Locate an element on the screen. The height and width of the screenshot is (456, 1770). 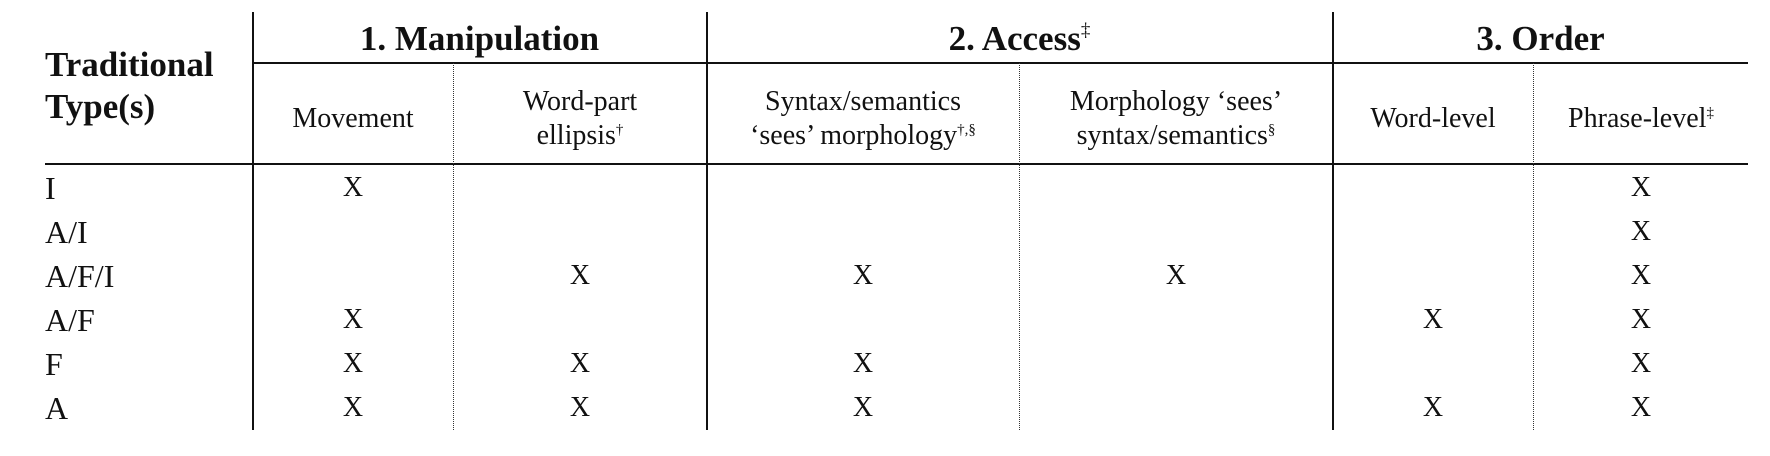
group-label: 1. Manipulation is located at coordinates (479, 38).